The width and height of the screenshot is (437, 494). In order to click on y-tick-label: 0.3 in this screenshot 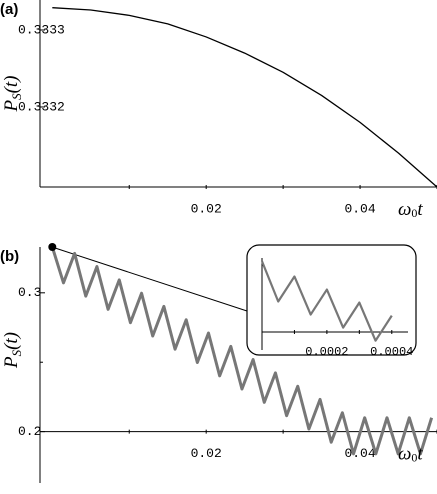, I will do `click(29, 292)`.